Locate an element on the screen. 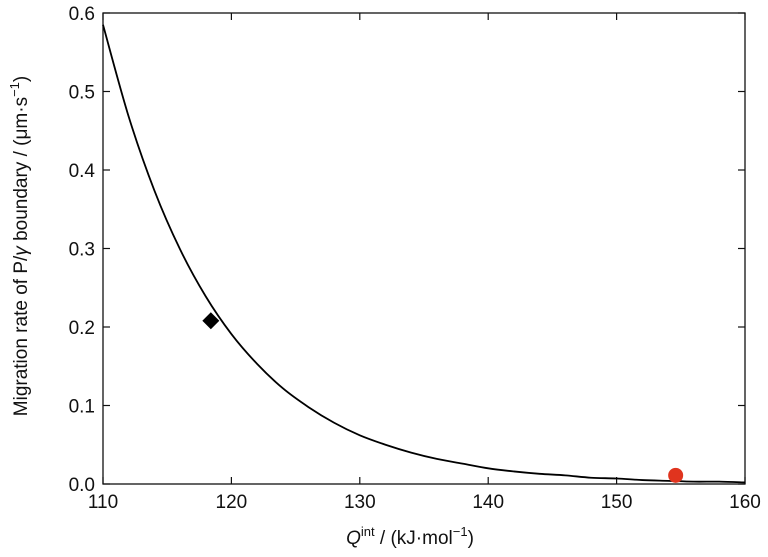  y-tick-label: 0.1 is located at coordinates (82, 407).